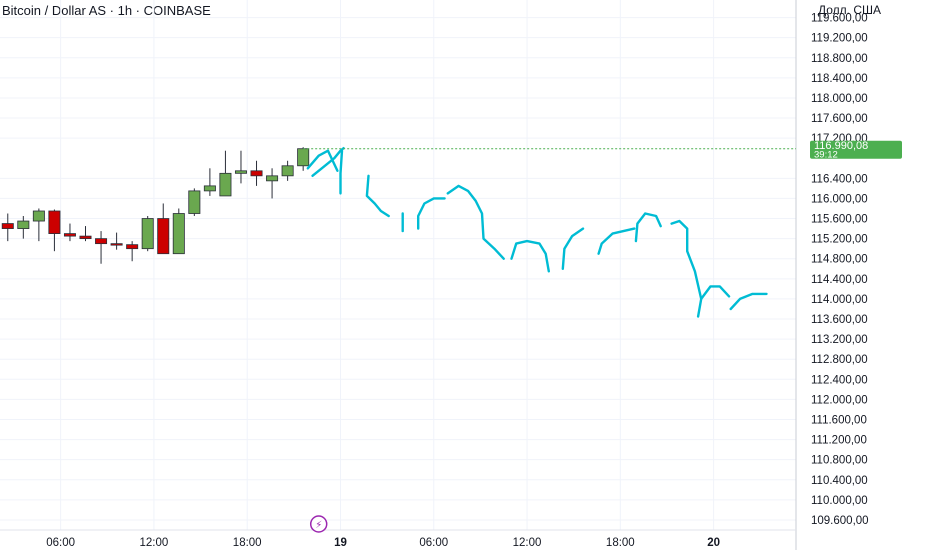 This screenshot has height=550, width=932. Describe the element at coordinates (839, 340) in the screenshot. I see `price-tick-label: 113.200,00` at that location.